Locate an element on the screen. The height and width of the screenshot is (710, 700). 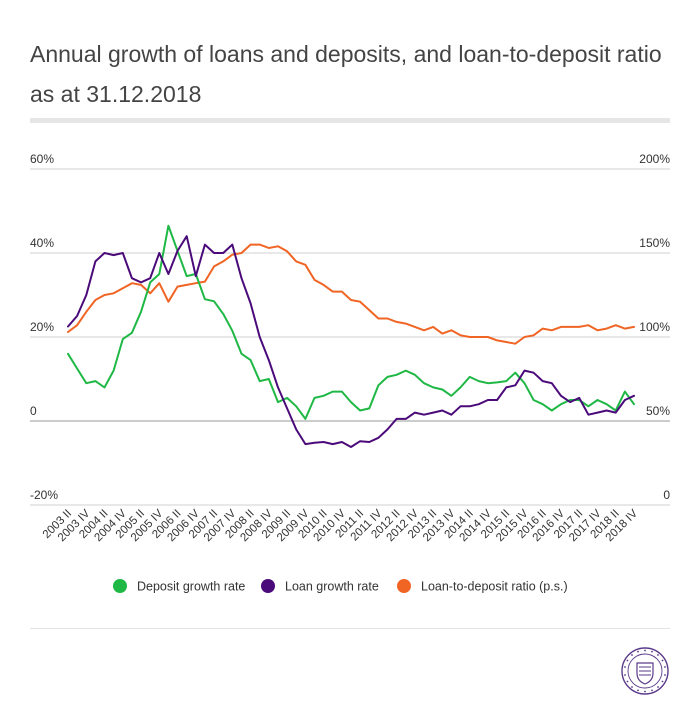
y-tick-label: 60% is located at coordinates (42, 159).